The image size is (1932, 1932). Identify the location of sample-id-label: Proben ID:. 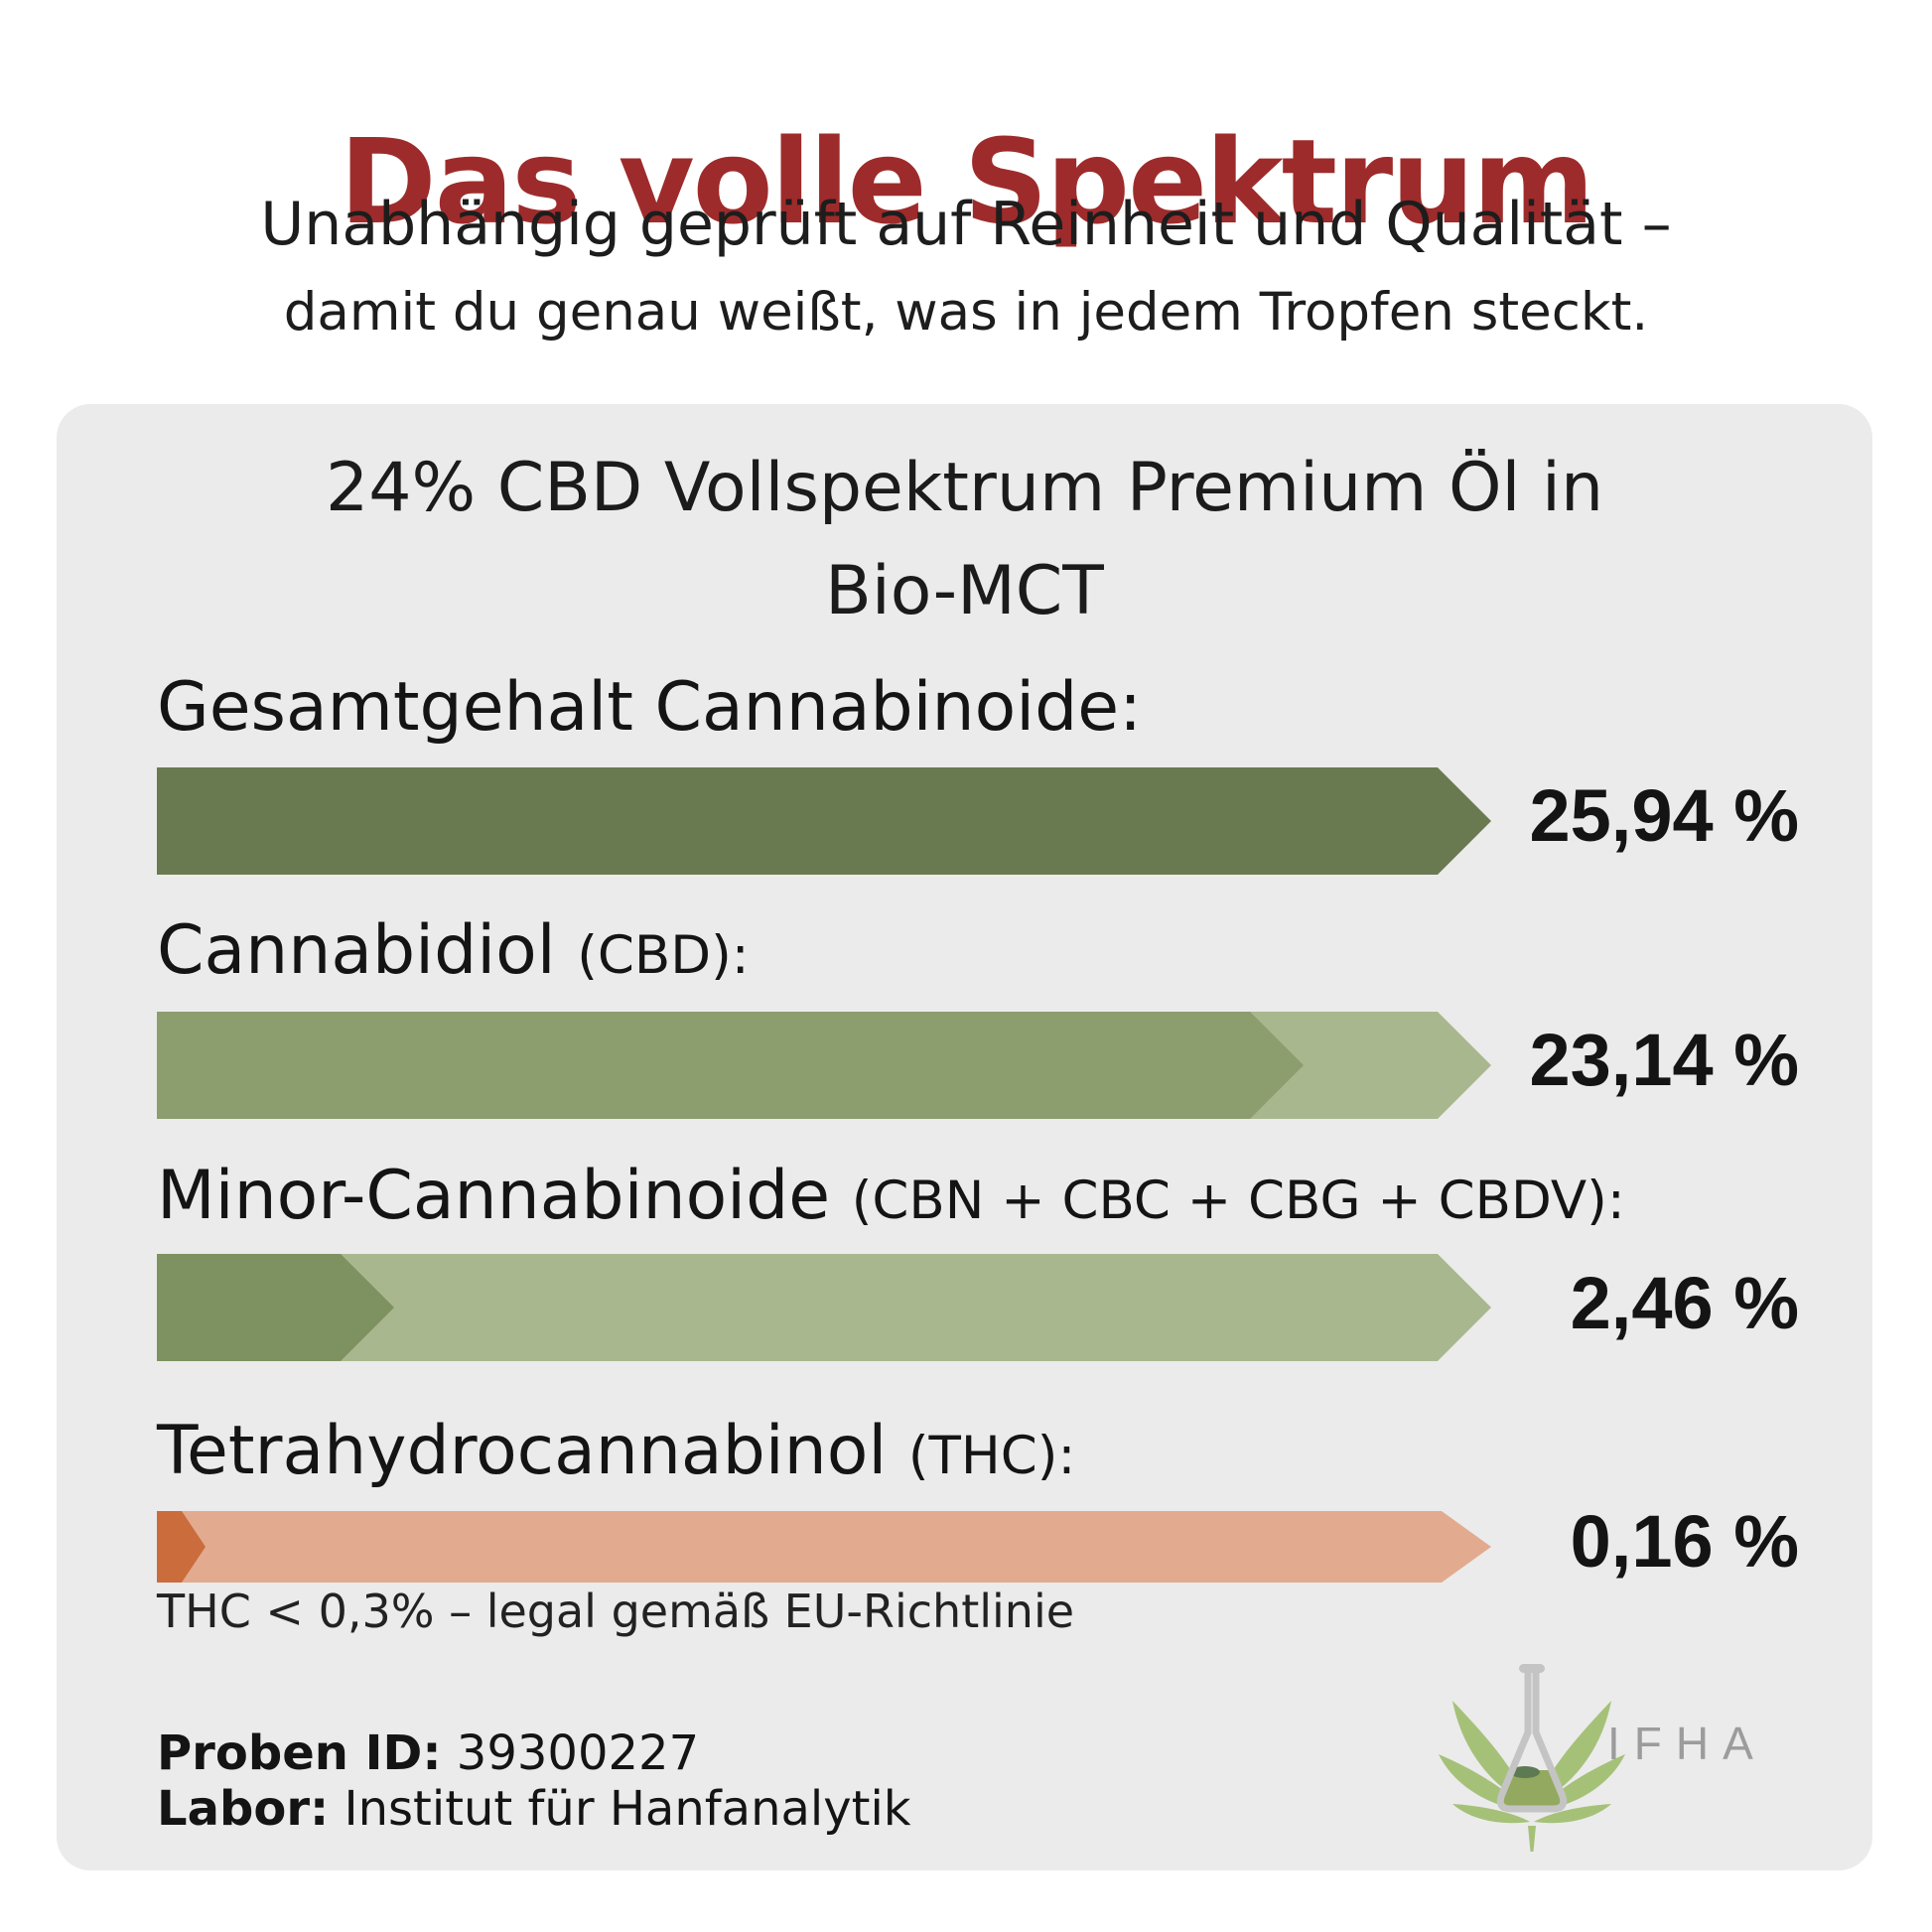
(300, 1753).